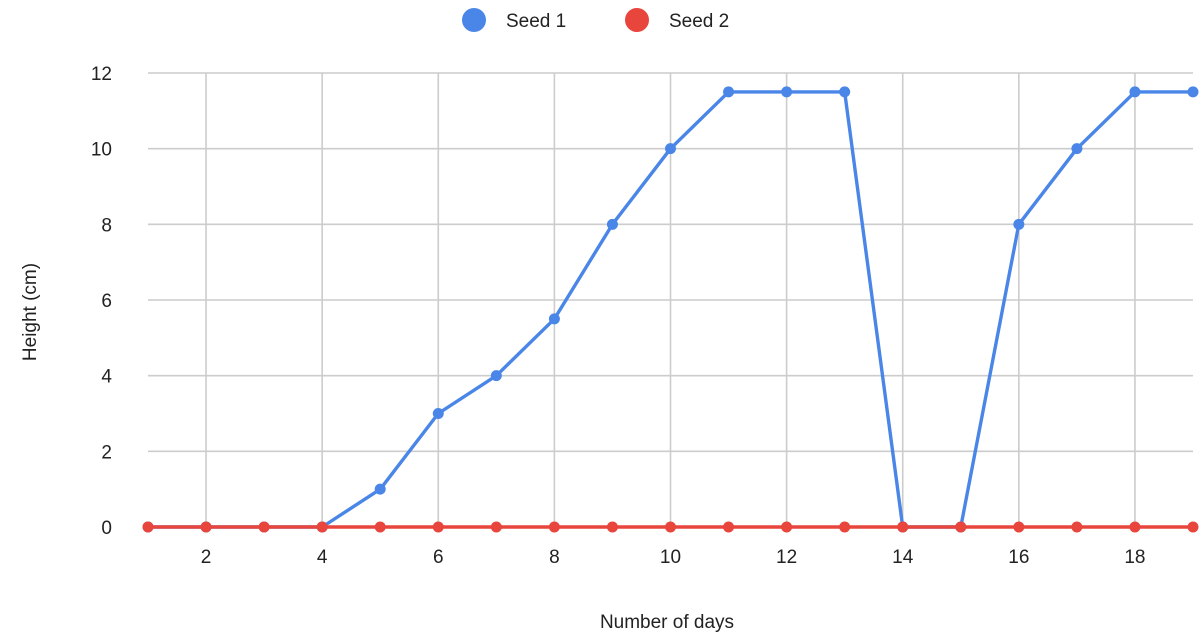 This screenshot has height=635, width=1200. I want to click on x-tick-label: 8, so click(554, 557).